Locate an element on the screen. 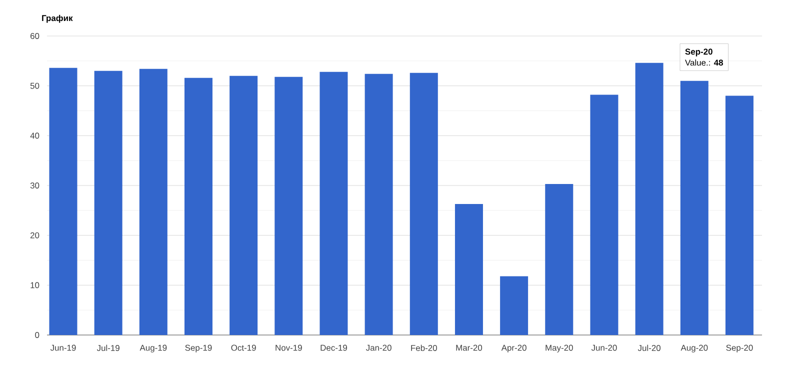 This screenshot has height=371, width=800. x-tick-label: May-20 is located at coordinates (559, 348).